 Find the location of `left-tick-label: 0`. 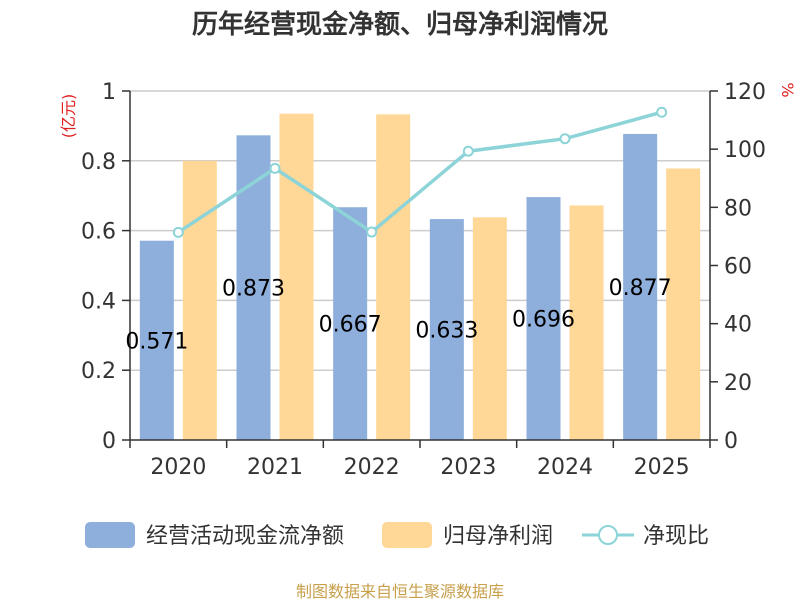

left-tick-label: 0 is located at coordinates (109, 441).